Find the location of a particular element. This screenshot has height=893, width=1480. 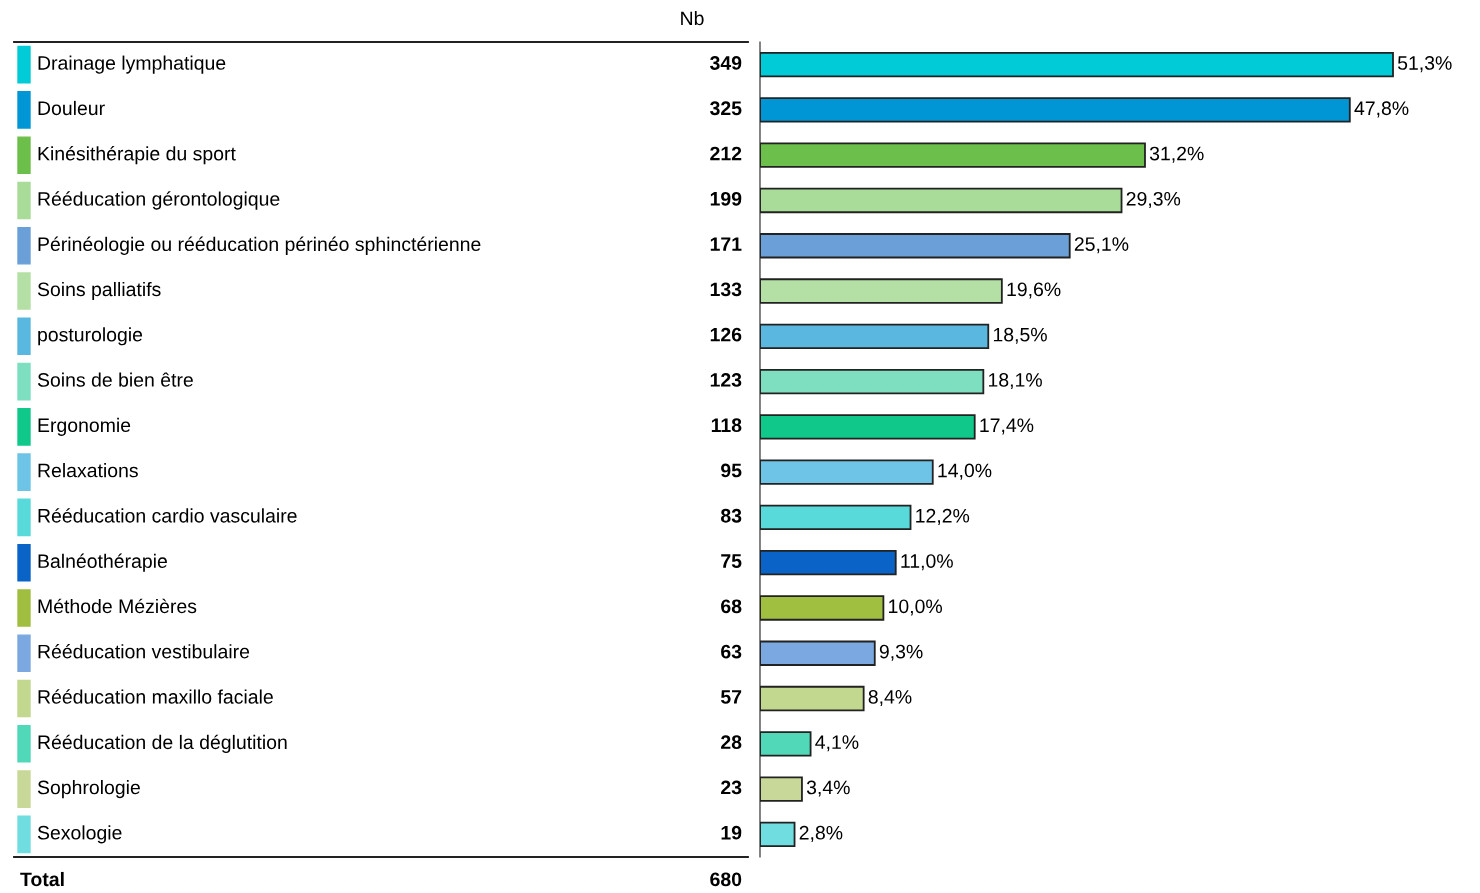

text: 133 is located at coordinates (726, 289).